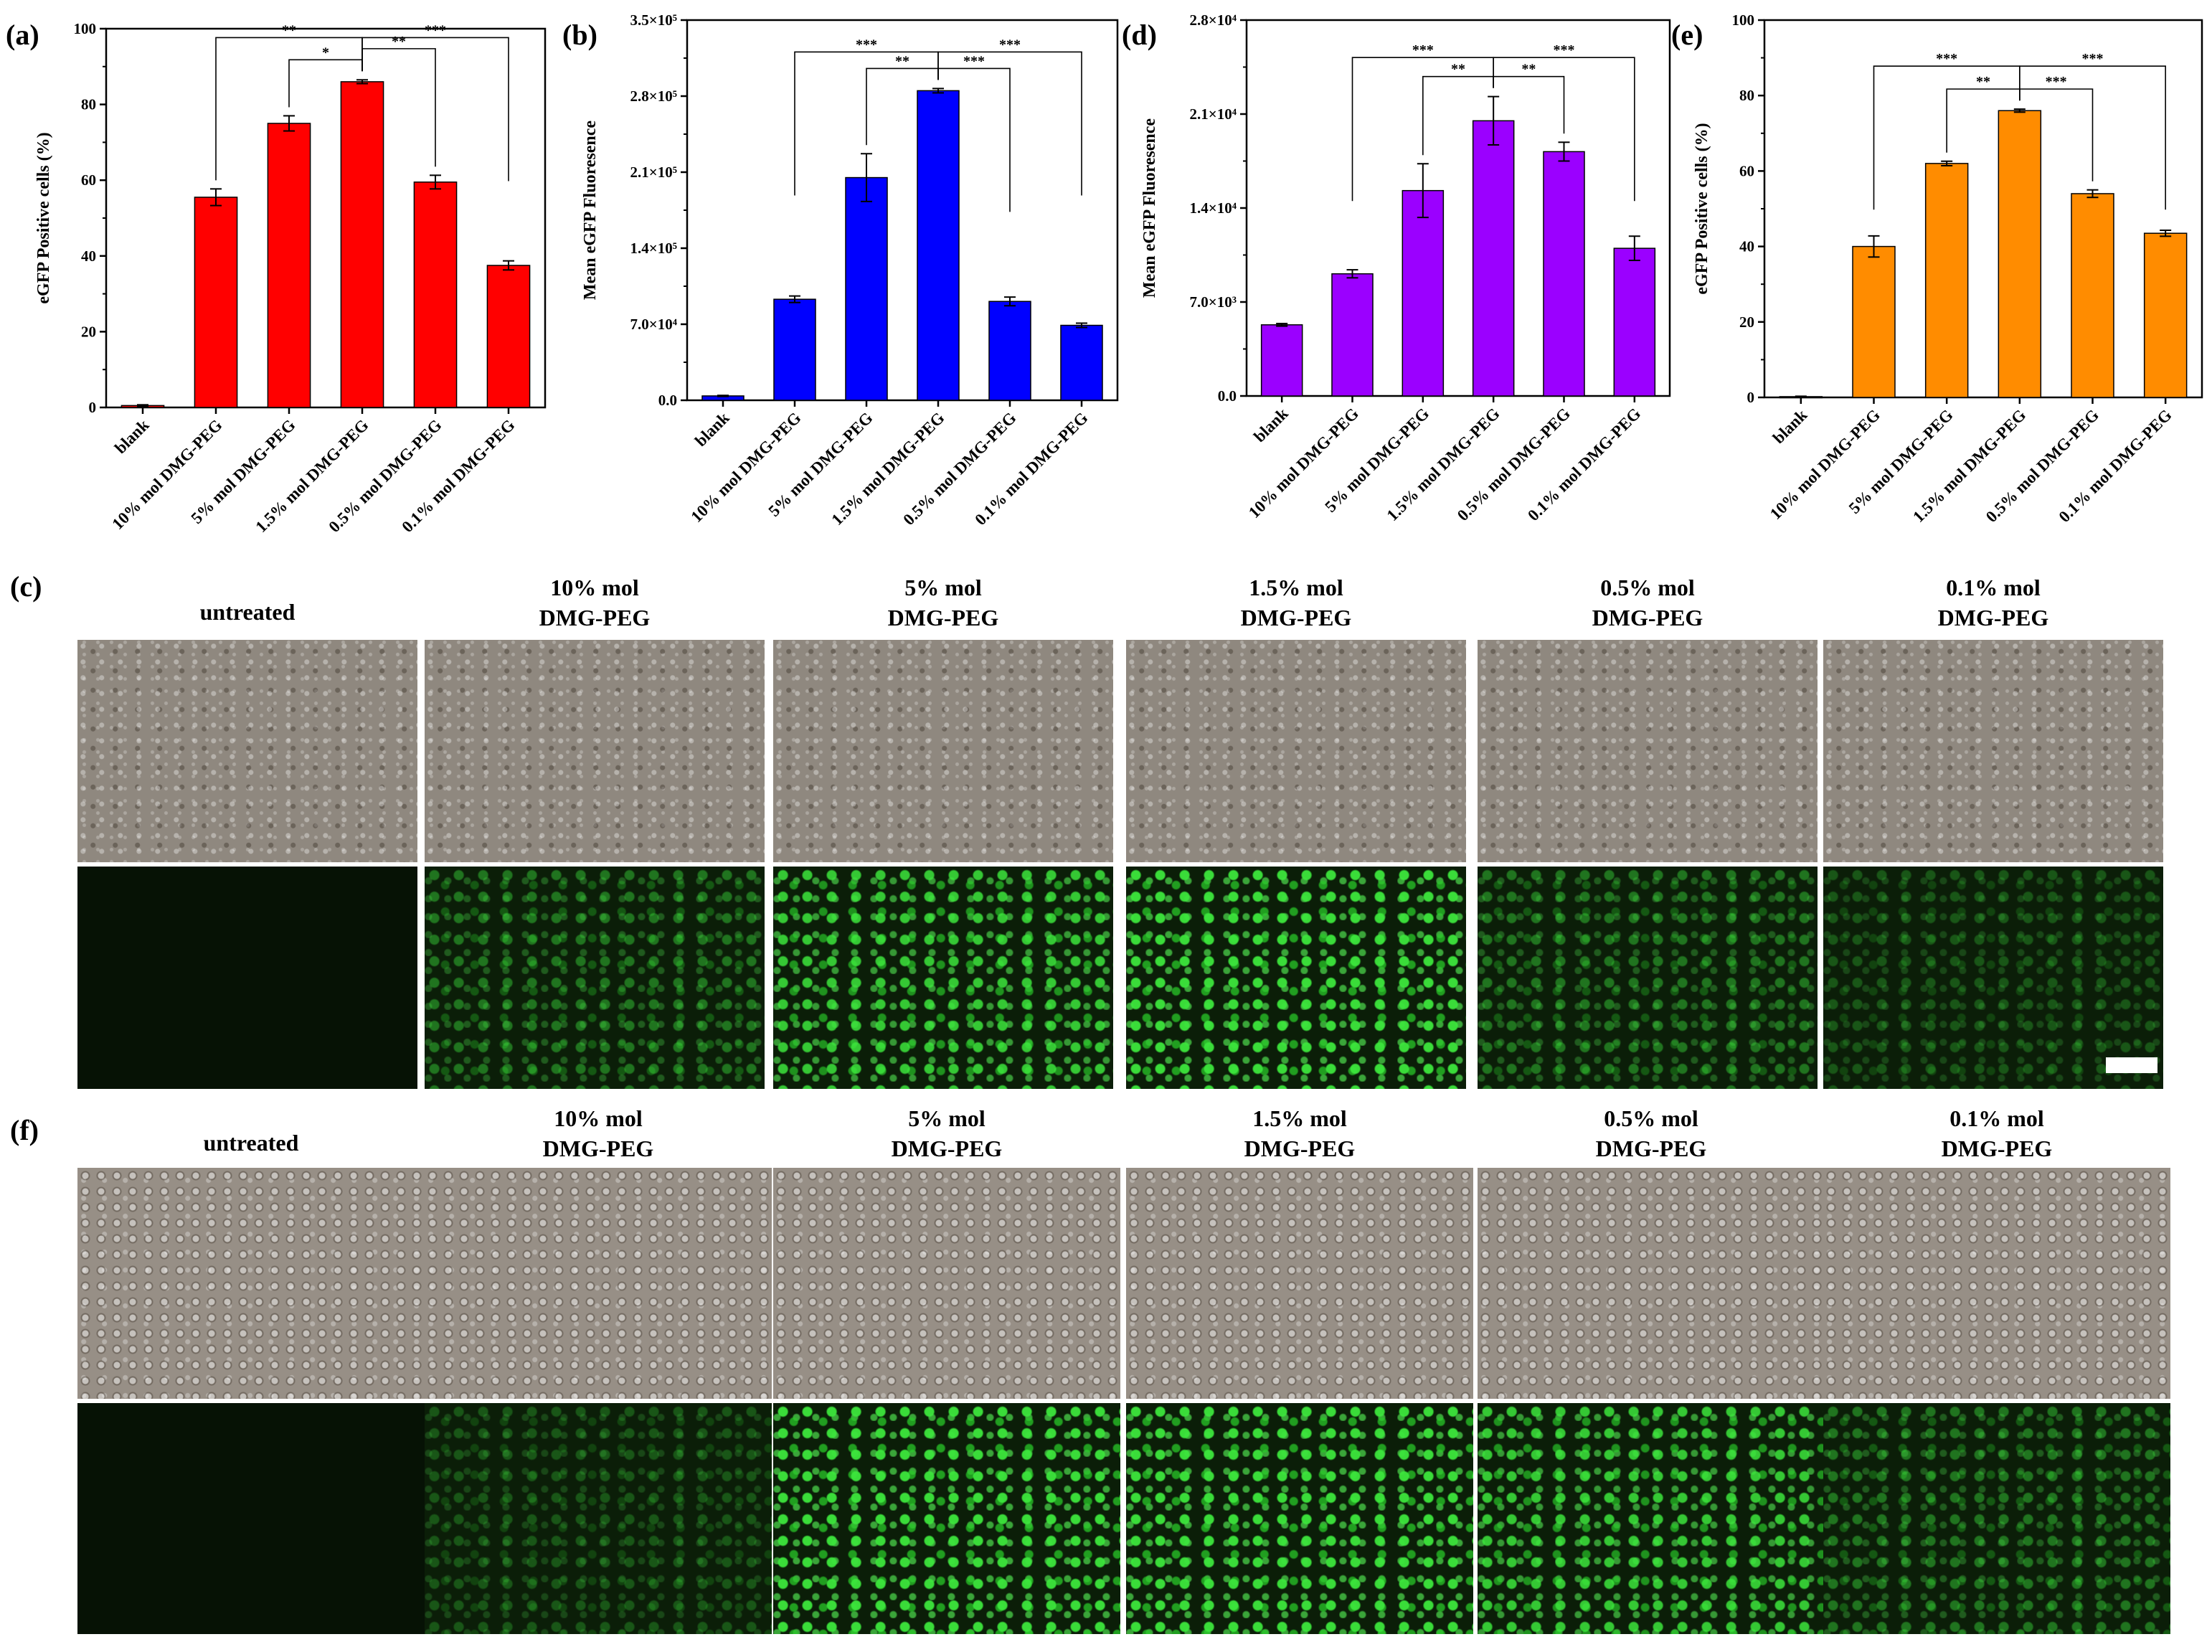  Describe the element at coordinates (1746, 95) in the screenshot. I see `y-tick-label: 80` at that location.